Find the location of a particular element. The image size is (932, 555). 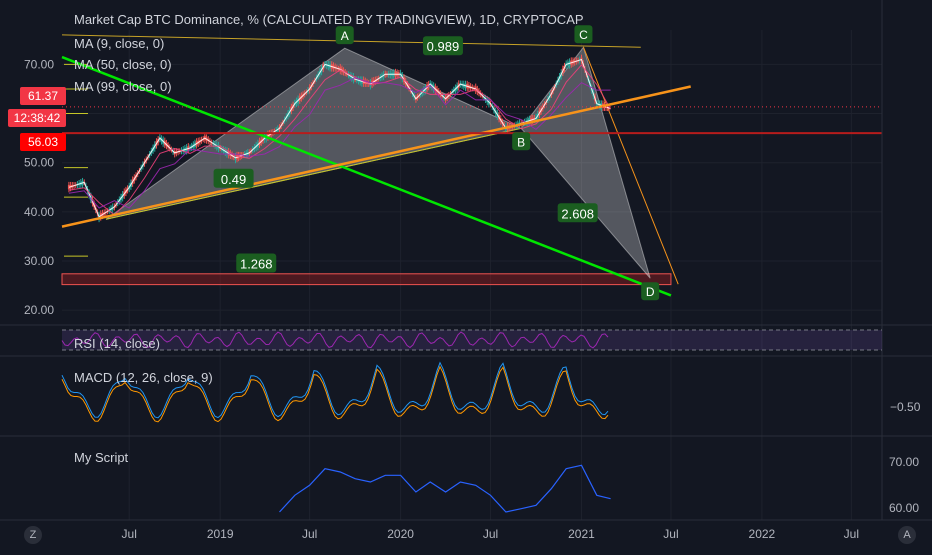

ratio-label: 0.49 is located at coordinates (233, 179).